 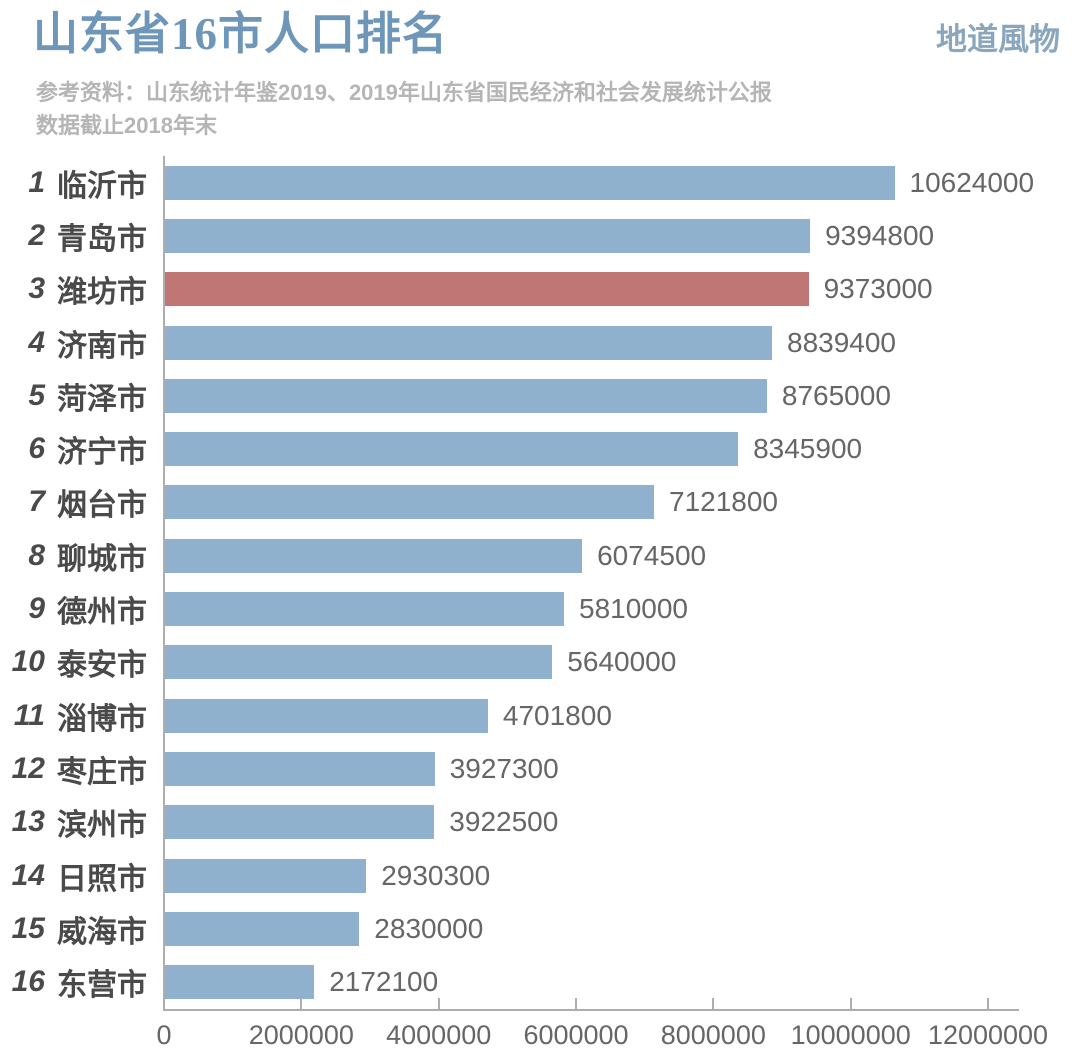 I want to click on rank-label: 5, so click(x=36, y=395).